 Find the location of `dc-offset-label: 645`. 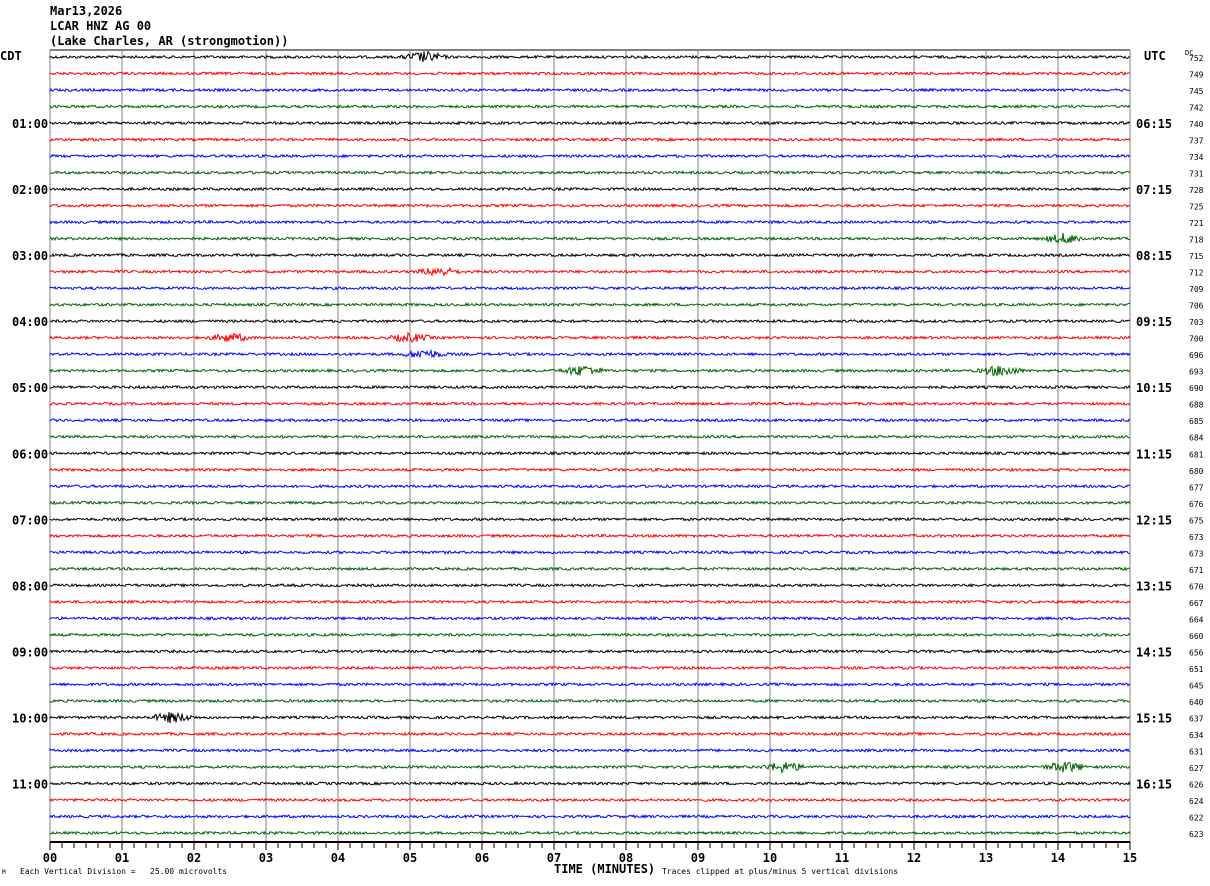

dc-offset-label: 645 is located at coordinates (1196, 685).